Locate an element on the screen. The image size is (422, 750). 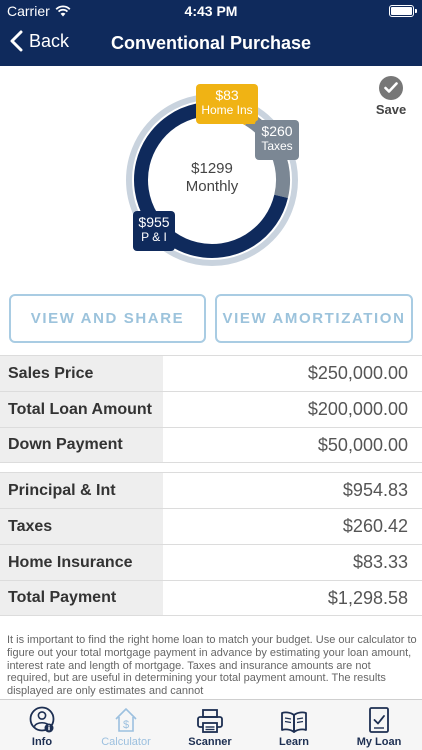
carrier-indicator: Carrier is located at coordinates (39, 11).